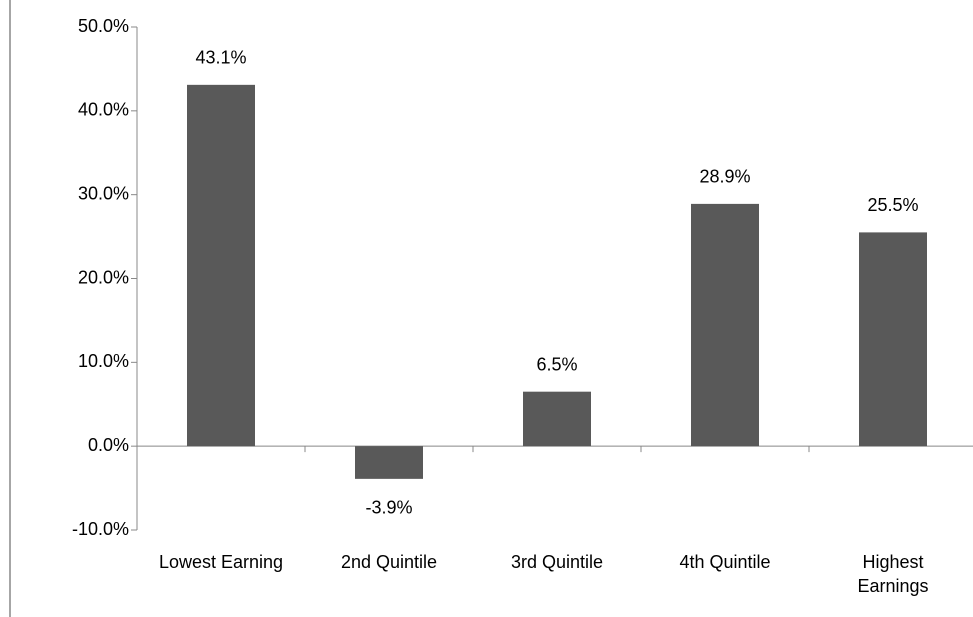 The height and width of the screenshot is (617, 973). Describe the element at coordinates (221, 562) in the screenshot. I see `x-tick-label: Lowest Earning` at that location.